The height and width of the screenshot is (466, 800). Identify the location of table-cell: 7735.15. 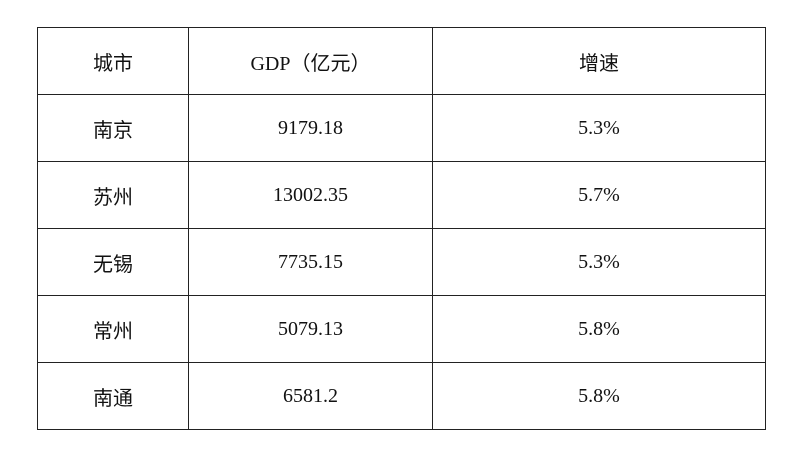
(310, 262).